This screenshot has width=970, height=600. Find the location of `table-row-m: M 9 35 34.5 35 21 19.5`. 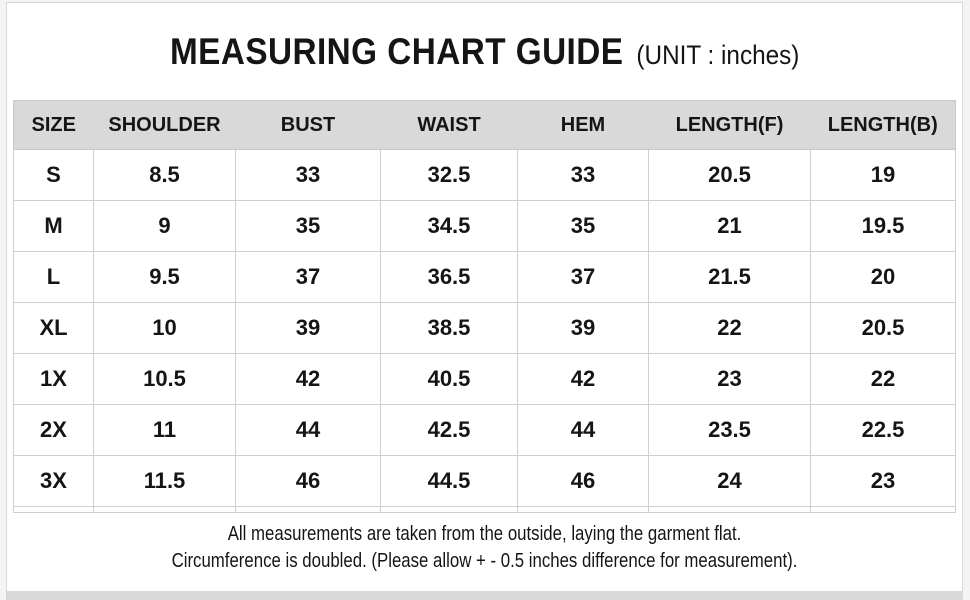

table-row-m: M 9 35 34.5 35 21 19.5 is located at coordinates (484, 226).